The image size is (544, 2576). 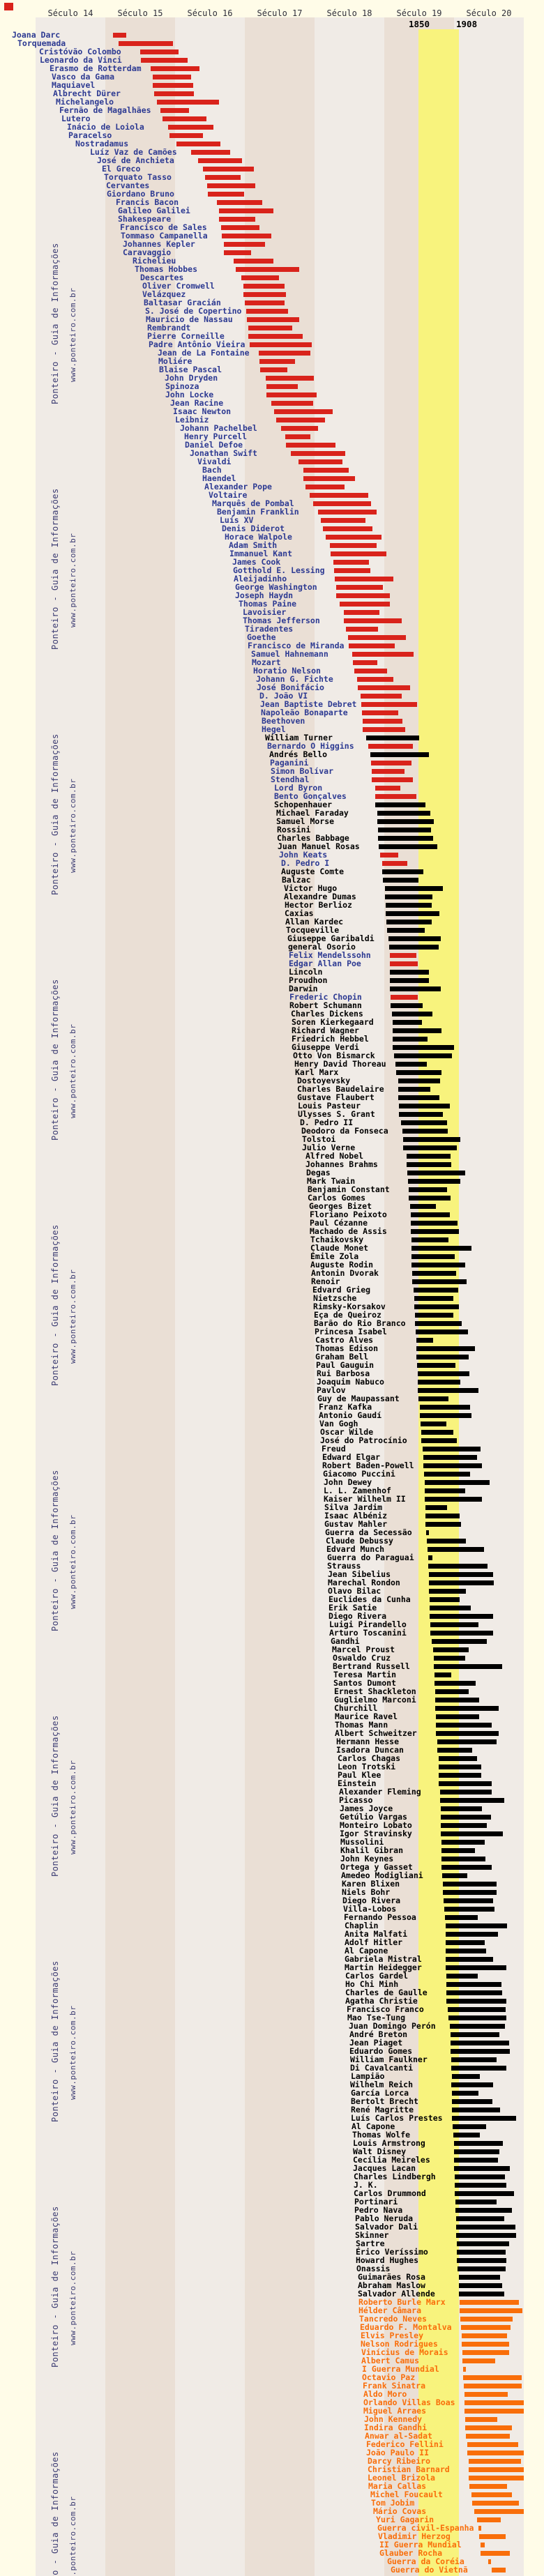 I want to click on timeline-row-label: Castro Alves, so click(x=344, y=1340).